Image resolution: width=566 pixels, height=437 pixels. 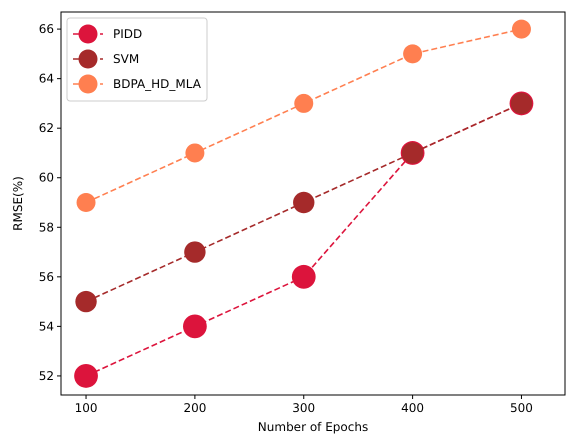 I want to click on legend-label: SVM, so click(x=126, y=59).